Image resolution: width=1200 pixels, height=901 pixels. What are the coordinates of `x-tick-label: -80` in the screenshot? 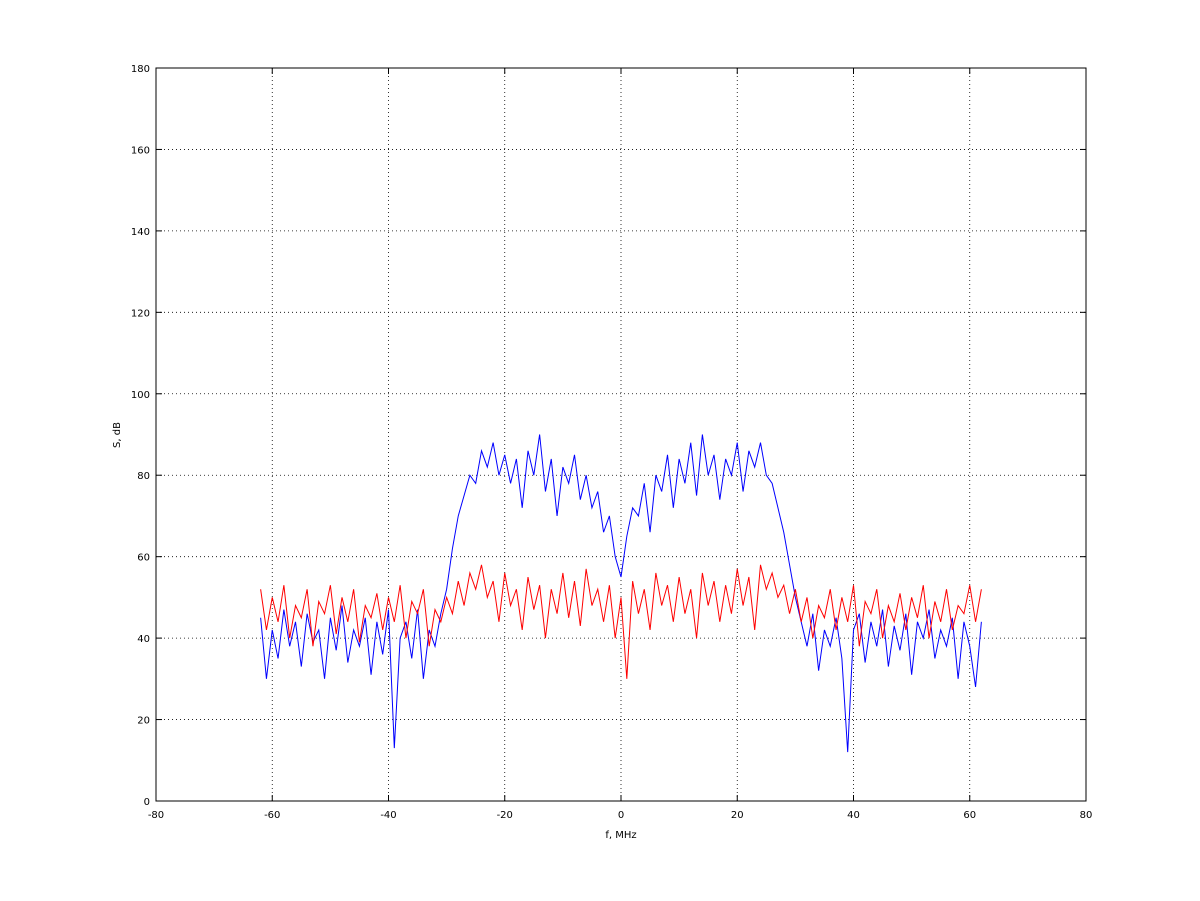 It's located at (156, 815).